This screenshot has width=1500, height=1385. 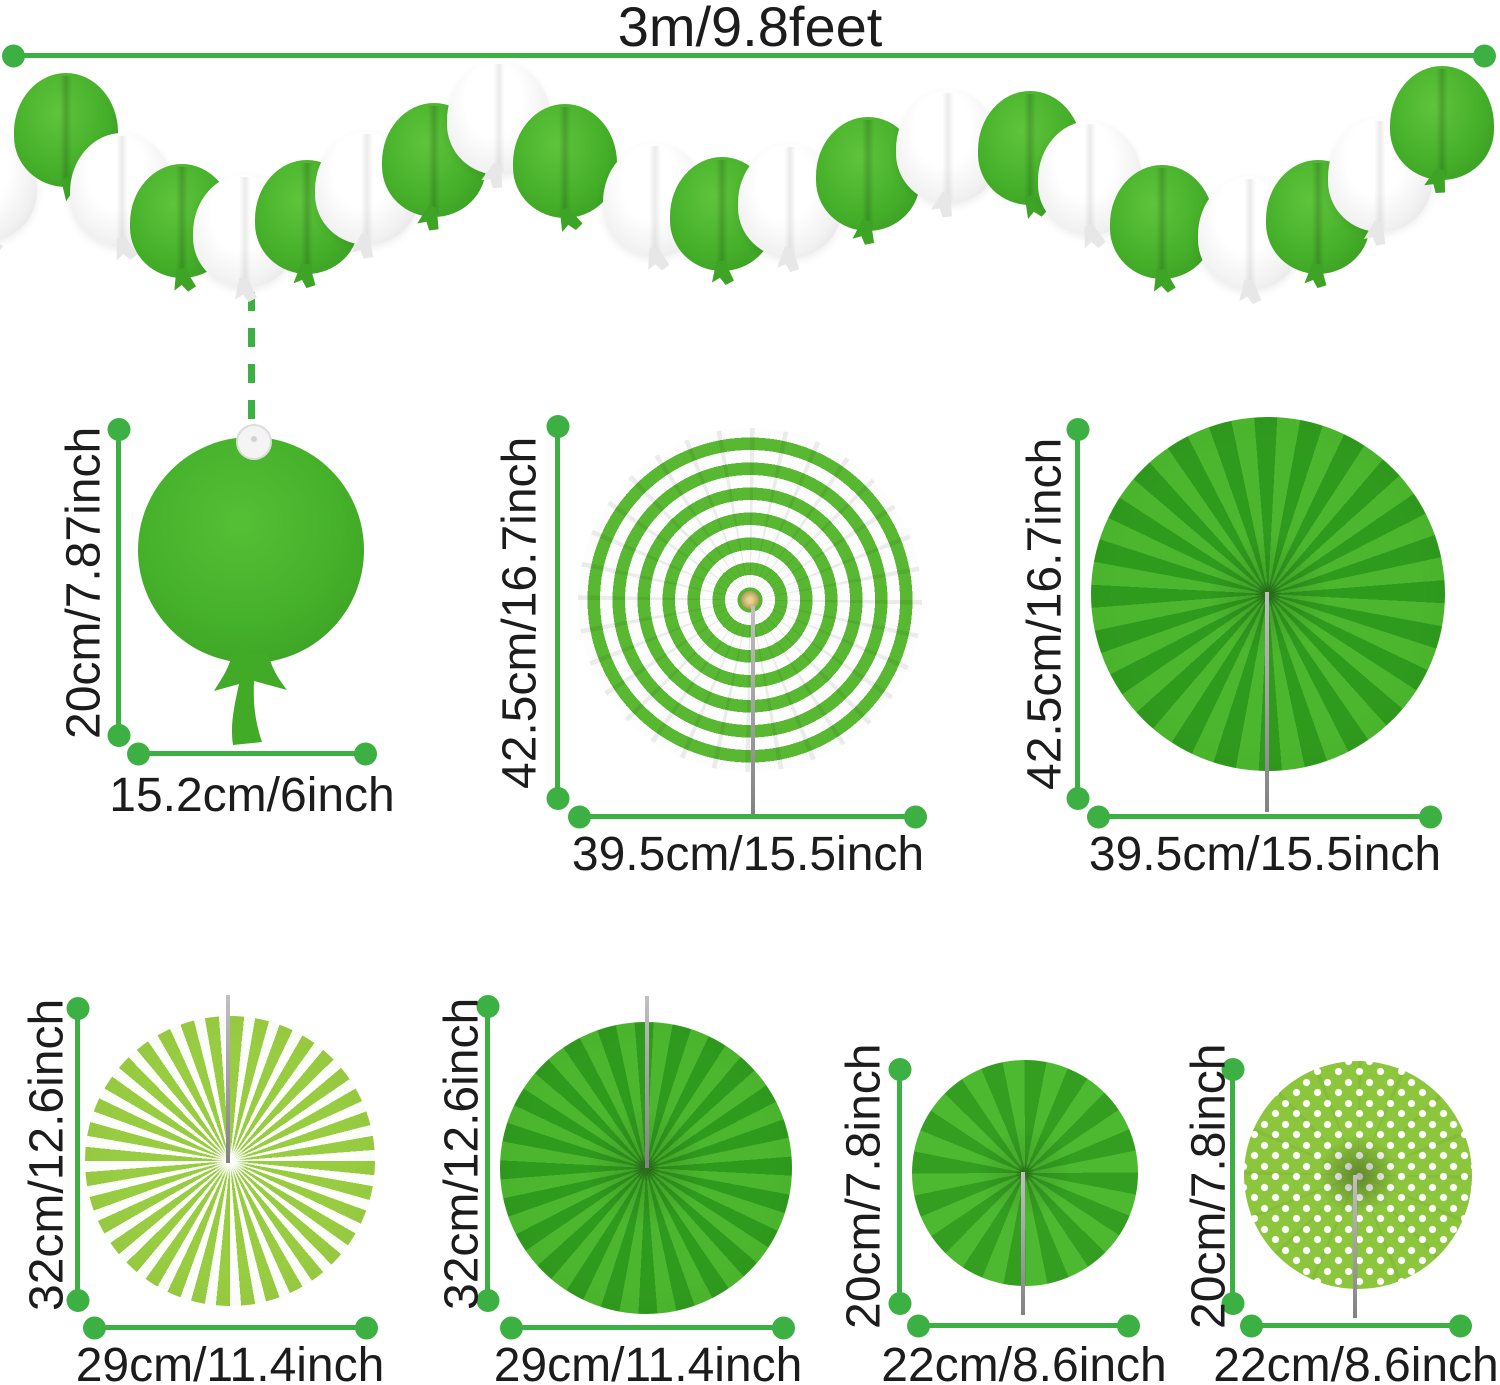 I want to click on balloon-width-label: 15.2cm/6inch, so click(x=252, y=795).